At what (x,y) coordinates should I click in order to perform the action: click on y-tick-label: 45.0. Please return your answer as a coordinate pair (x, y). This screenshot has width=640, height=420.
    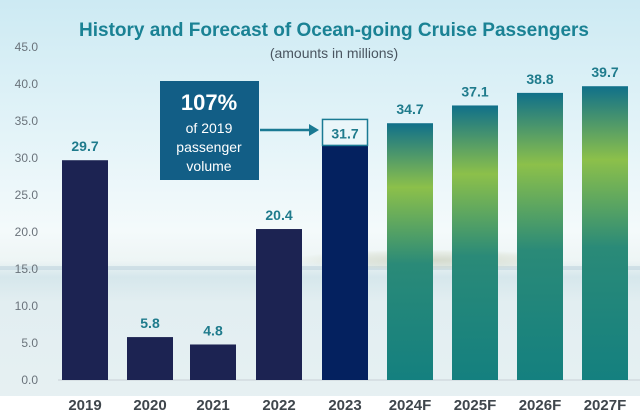
    Looking at the image, I should click on (27, 47).